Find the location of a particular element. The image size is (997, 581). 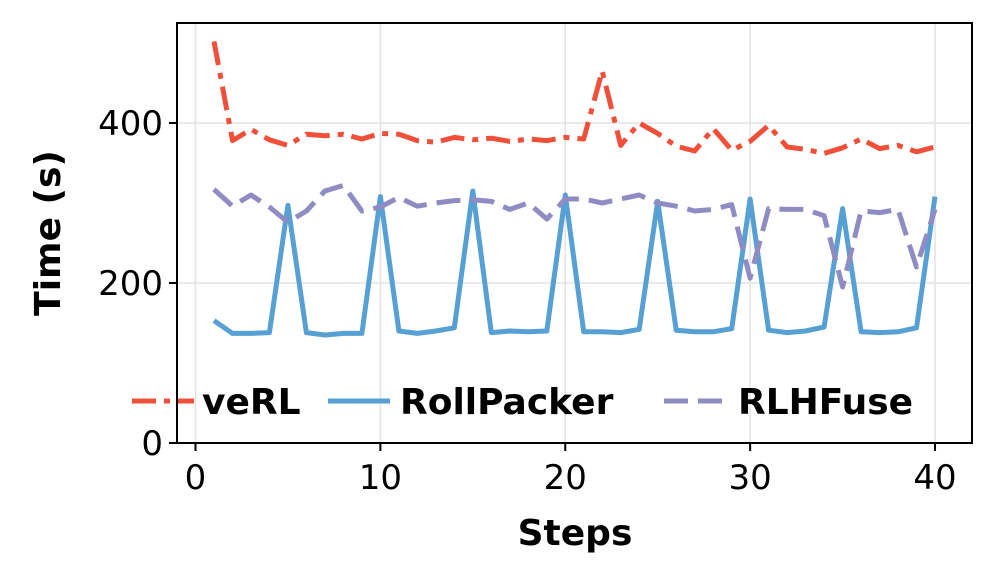

y-axis-label: Time (s) is located at coordinates (48, 233).